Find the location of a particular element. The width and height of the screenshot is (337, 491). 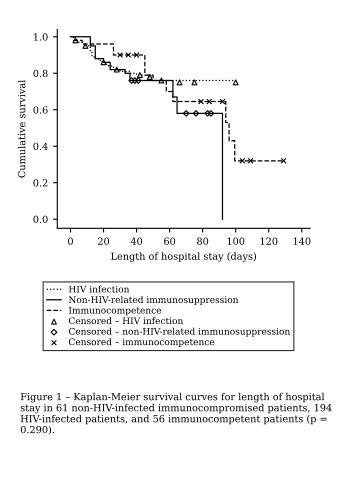

legend-label: Non-HIV-related immunosuppression is located at coordinates (153, 300).